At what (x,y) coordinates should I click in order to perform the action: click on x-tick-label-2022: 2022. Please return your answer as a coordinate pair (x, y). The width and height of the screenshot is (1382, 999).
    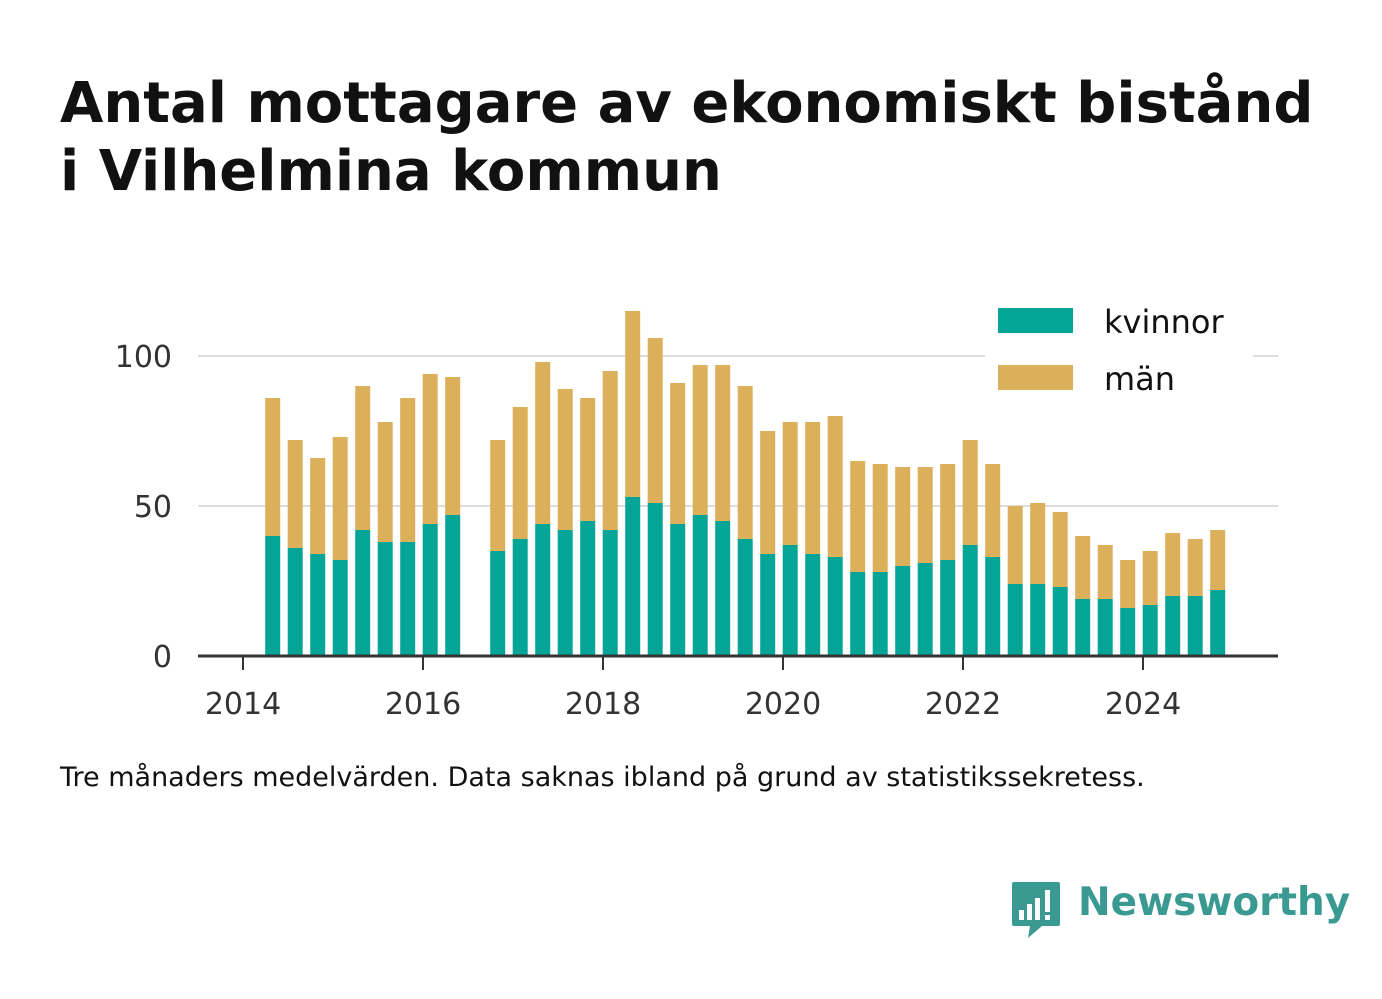
    Looking at the image, I should click on (963, 704).